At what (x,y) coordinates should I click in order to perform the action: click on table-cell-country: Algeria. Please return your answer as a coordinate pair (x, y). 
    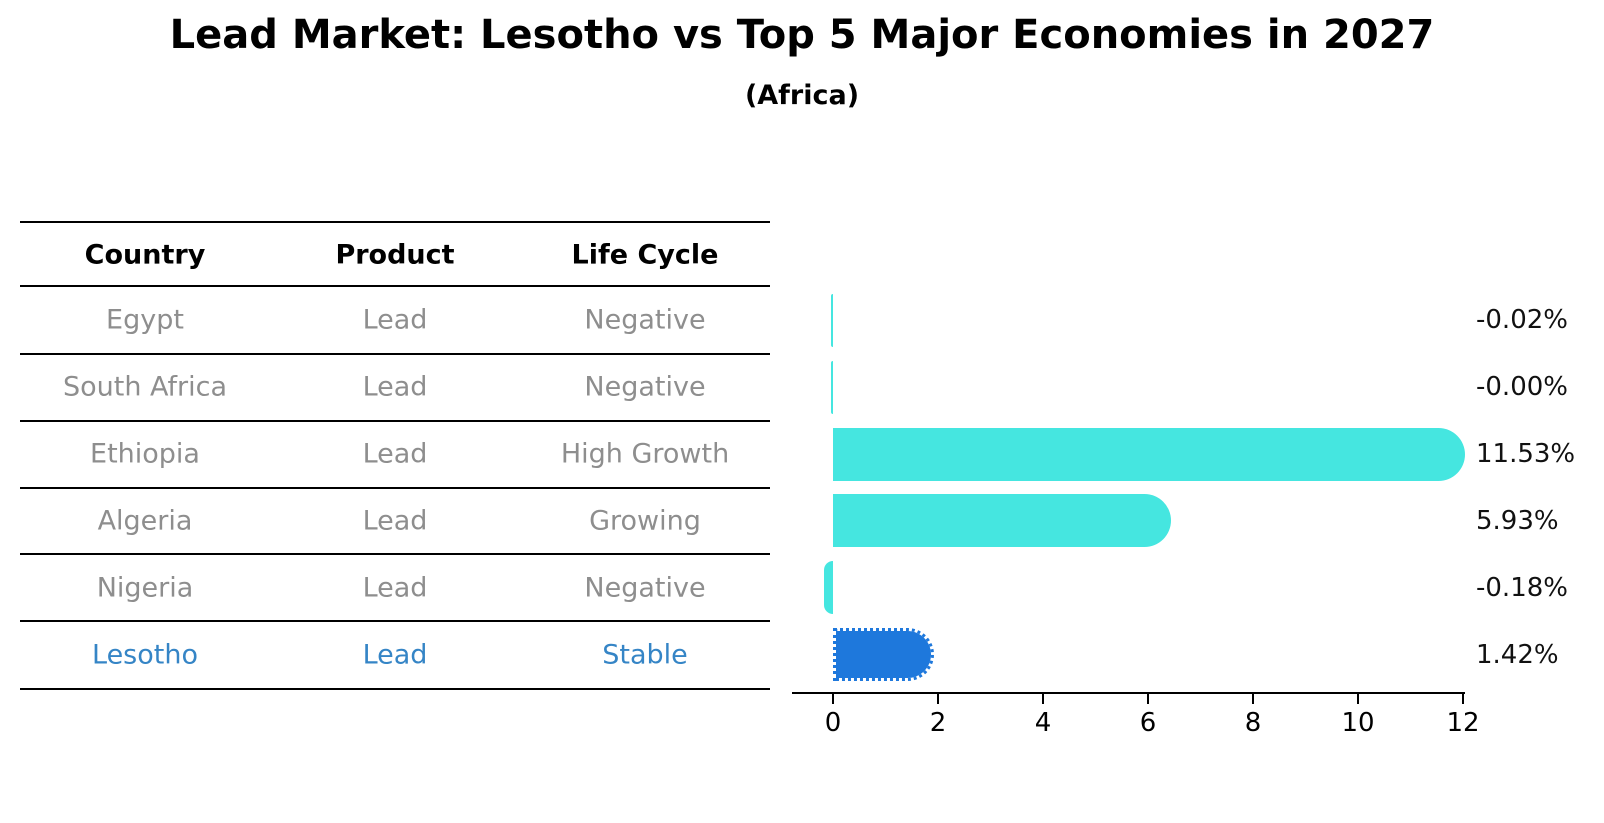
    Looking at the image, I should click on (145, 521).